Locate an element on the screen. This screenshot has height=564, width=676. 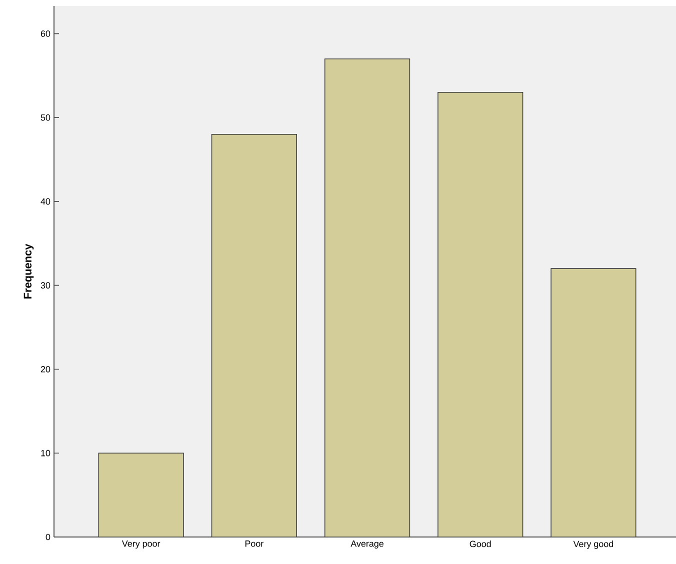
y-tick-label: 60 is located at coordinates (45, 33).